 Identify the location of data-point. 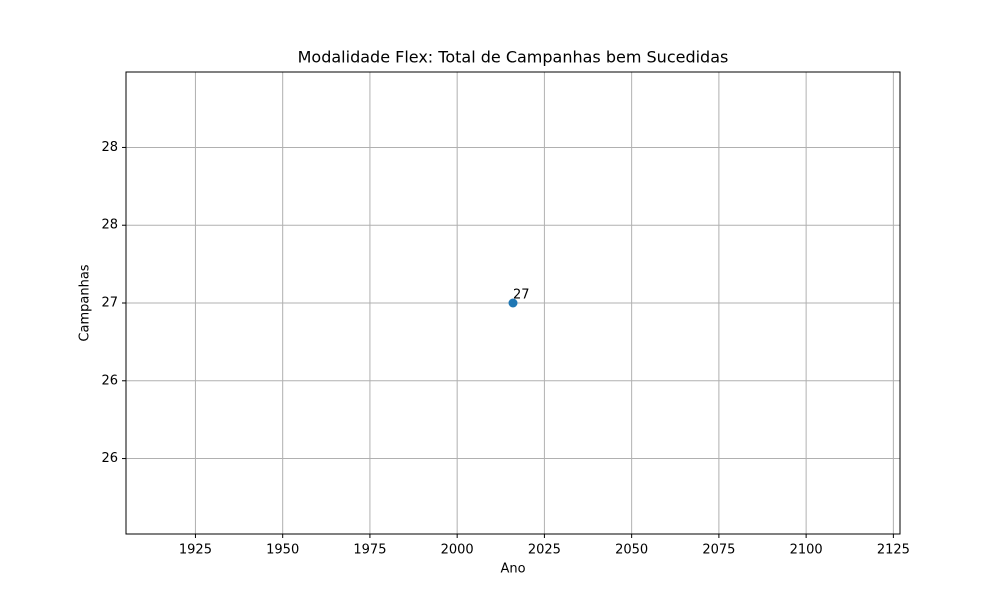
(513, 303).